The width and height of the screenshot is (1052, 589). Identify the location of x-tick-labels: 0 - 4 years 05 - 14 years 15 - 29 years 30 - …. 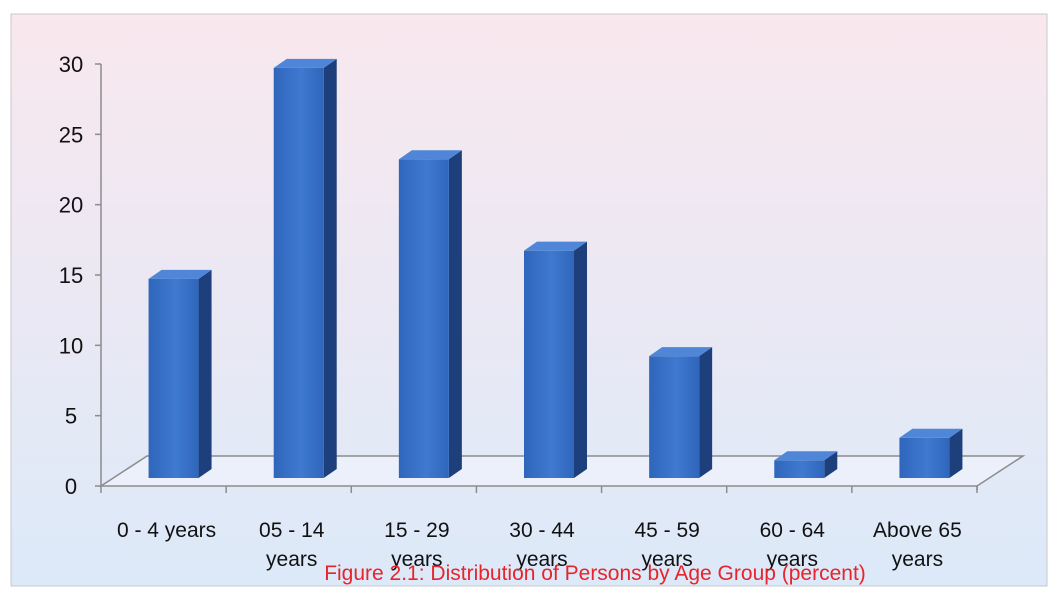
(539, 545).